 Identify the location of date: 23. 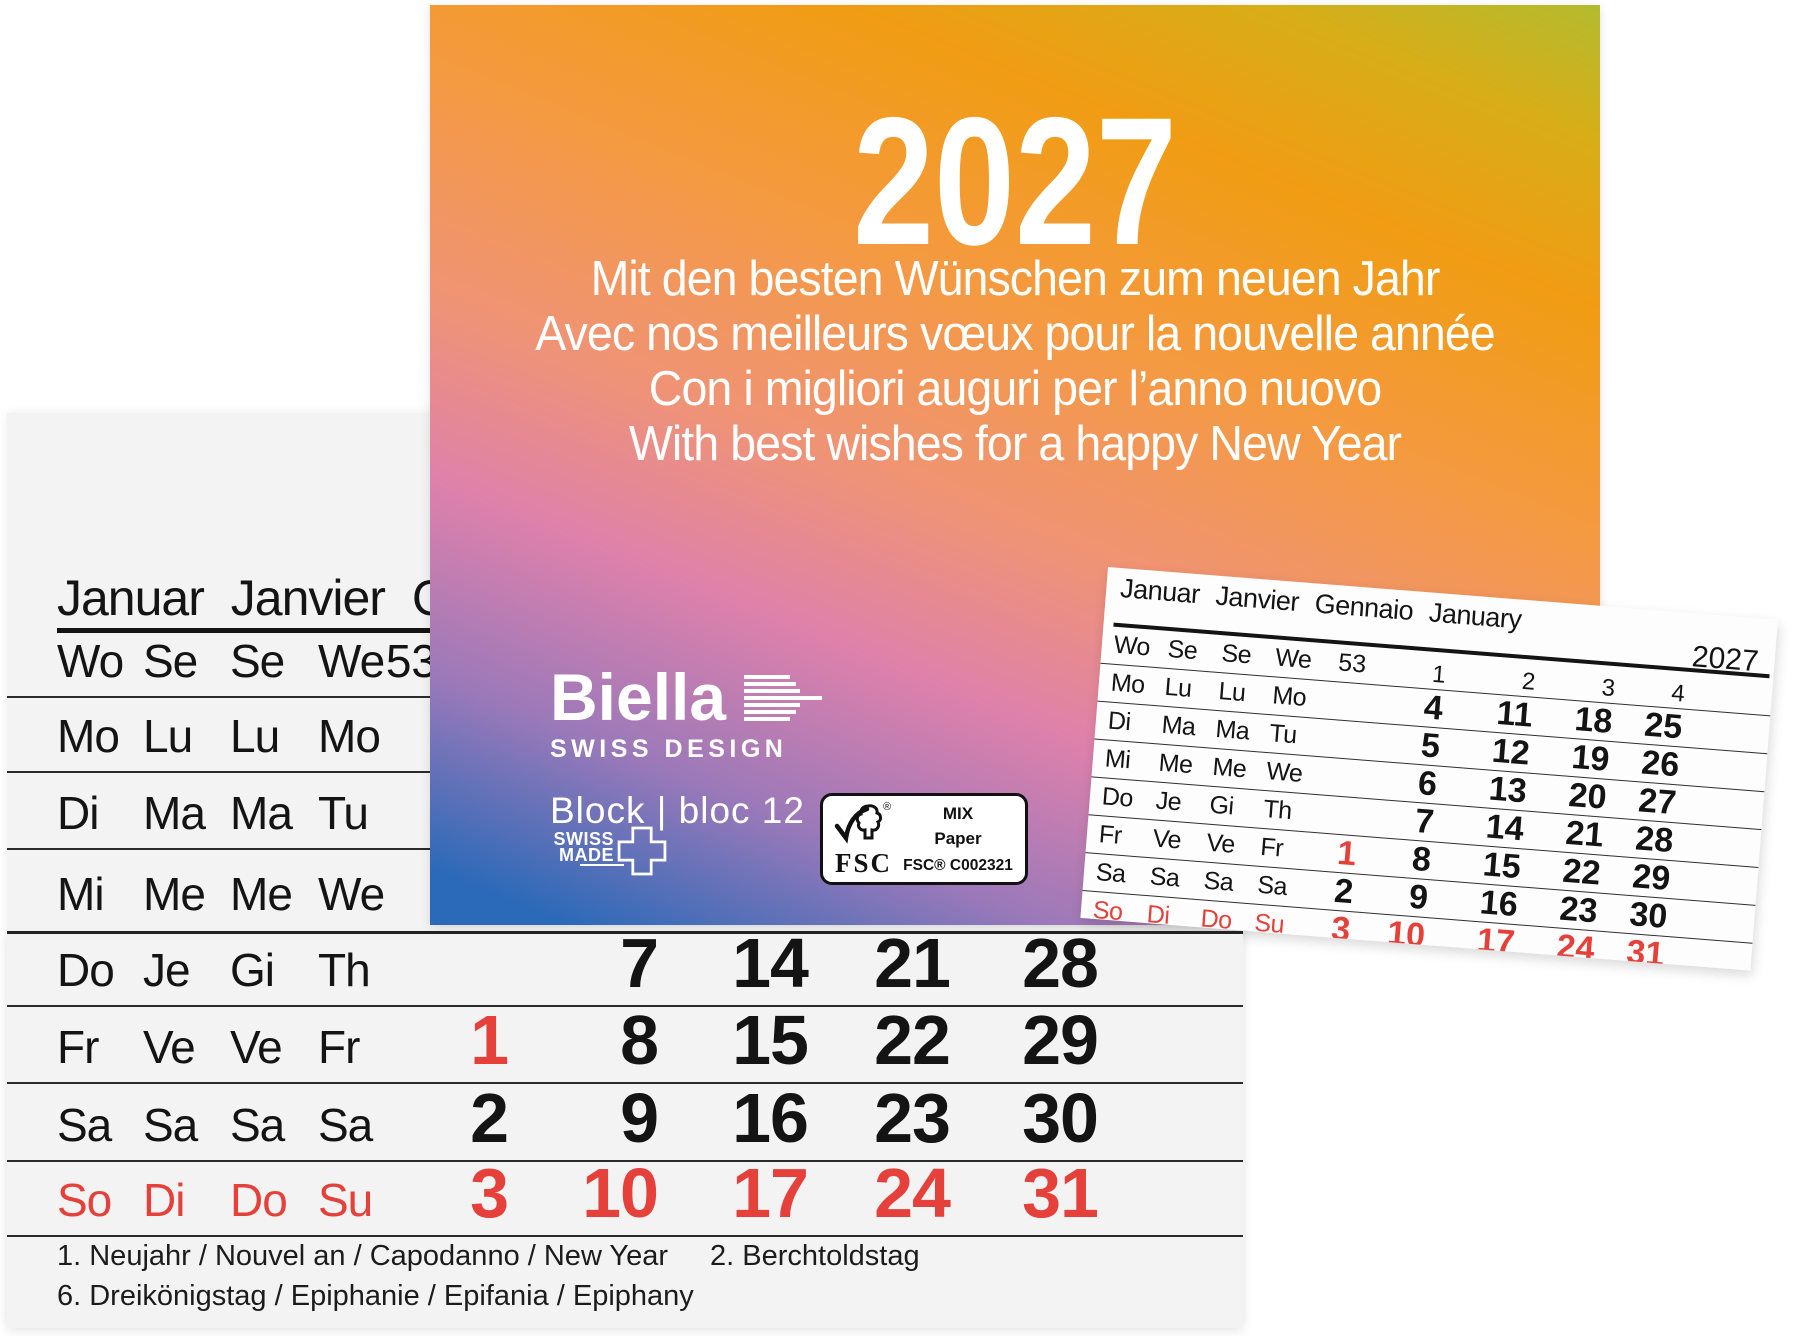
(912, 1118).